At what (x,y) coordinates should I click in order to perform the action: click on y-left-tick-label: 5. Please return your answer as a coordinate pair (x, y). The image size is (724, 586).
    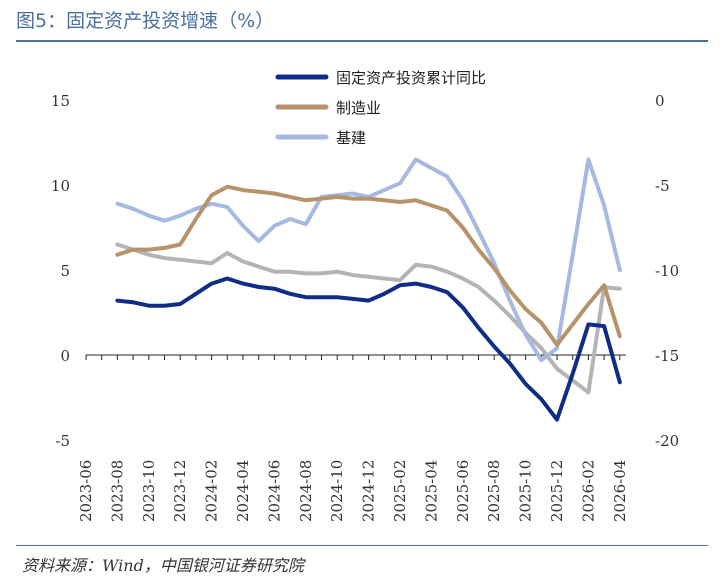
    Looking at the image, I should click on (65, 271).